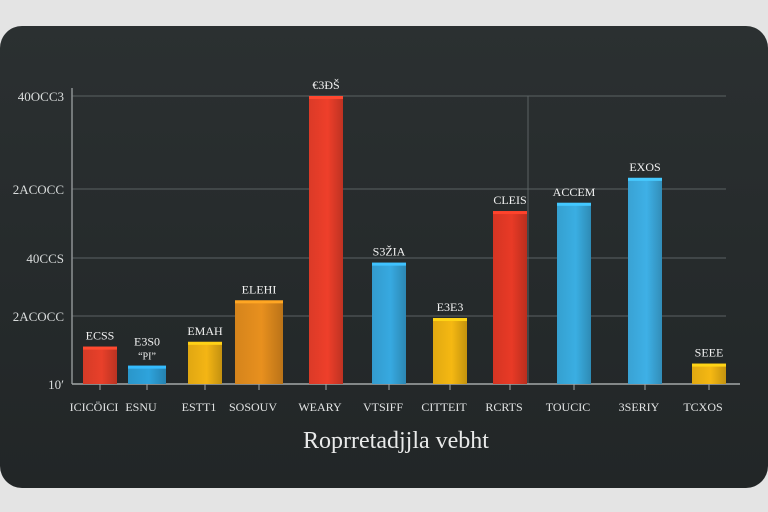  Describe the element at coordinates (389, 252) in the screenshot. I see `data-label: S3ŽIA` at that location.